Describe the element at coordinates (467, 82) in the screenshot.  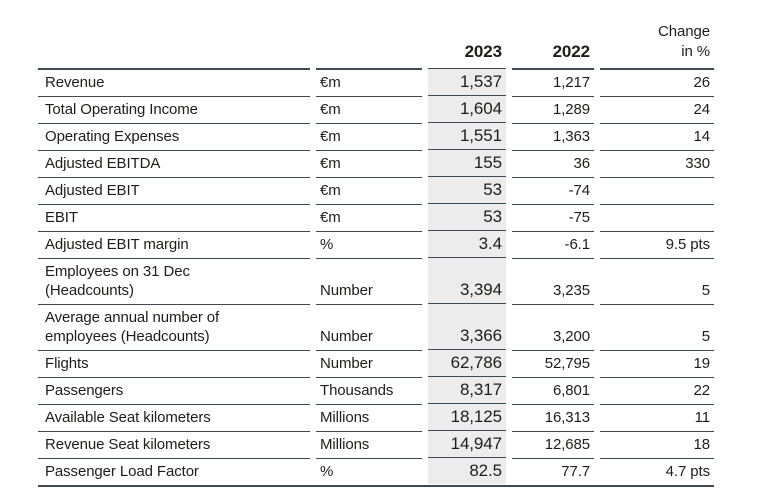
I see `row-value-2023: 1,537` at that location.